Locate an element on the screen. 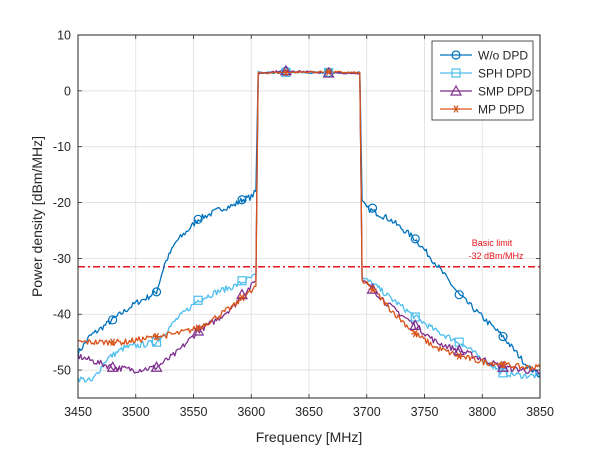  x-tick-label: 3700 is located at coordinates (367, 412).